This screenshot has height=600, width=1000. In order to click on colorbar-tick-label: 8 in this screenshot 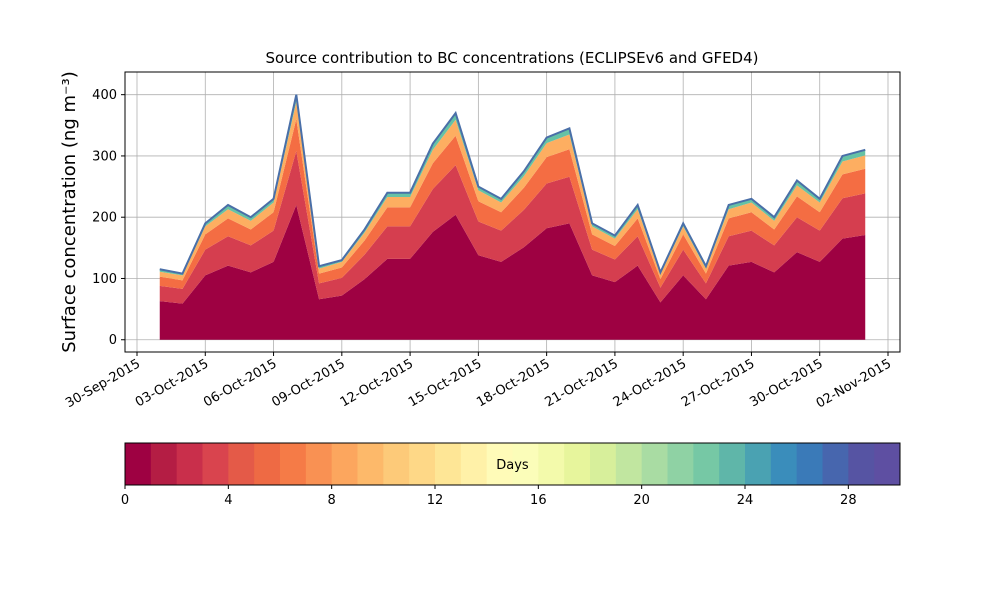, I will do `click(332, 500)`.